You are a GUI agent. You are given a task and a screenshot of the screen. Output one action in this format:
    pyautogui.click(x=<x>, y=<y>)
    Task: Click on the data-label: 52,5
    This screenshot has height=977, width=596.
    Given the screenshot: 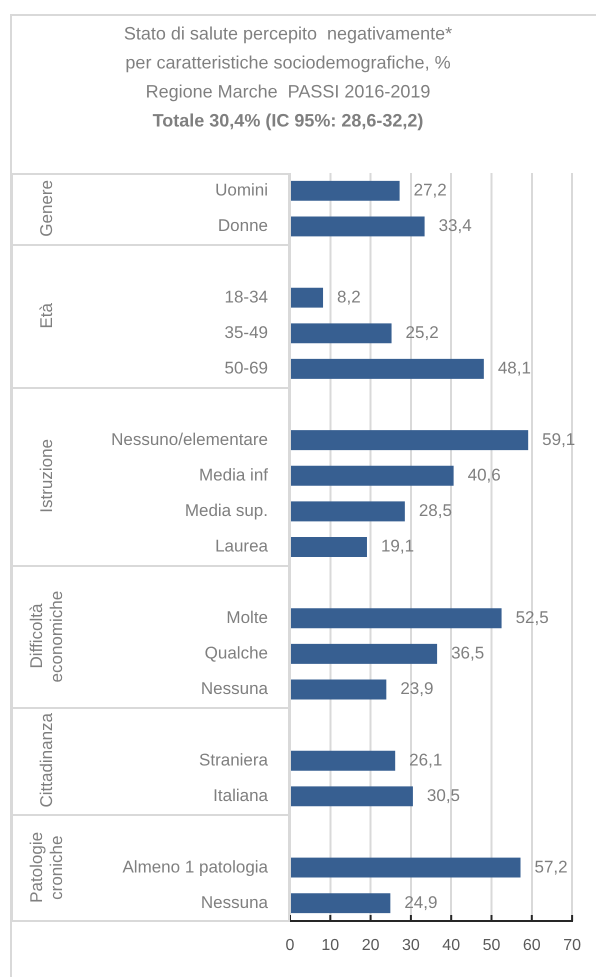 What is the action you would take?
    pyautogui.click(x=532, y=617)
    